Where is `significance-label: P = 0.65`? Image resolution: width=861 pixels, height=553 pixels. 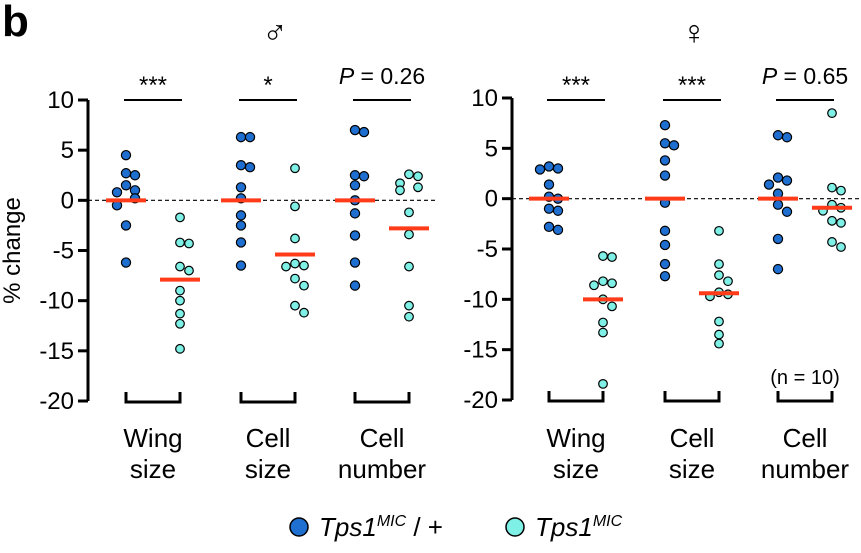 significance-label: P = 0.65 is located at coordinates (805, 76).